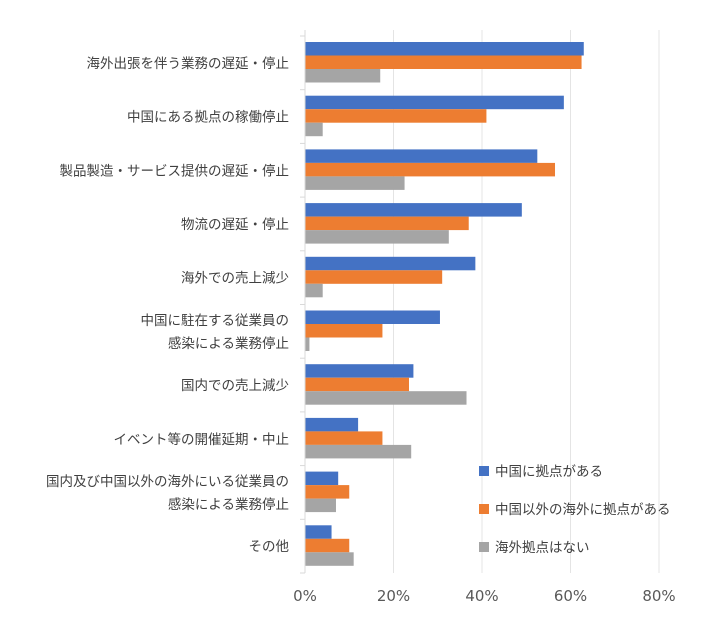  I want to click on x-tick-label: 40%, so click(481, 596).